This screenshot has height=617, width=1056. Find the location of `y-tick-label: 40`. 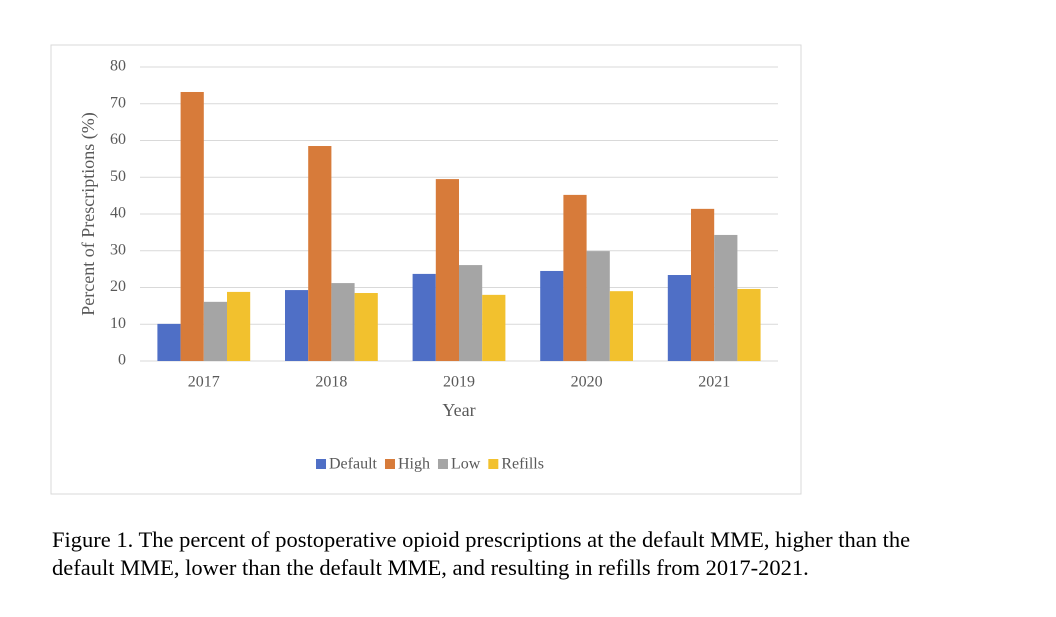

y-tick-label: 40 is located at coordinates (118, 213).